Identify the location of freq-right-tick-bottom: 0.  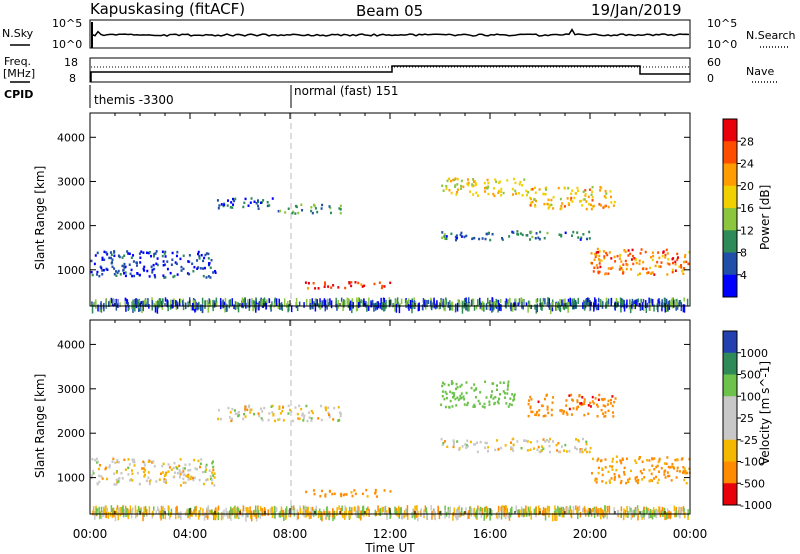
(710, 78).